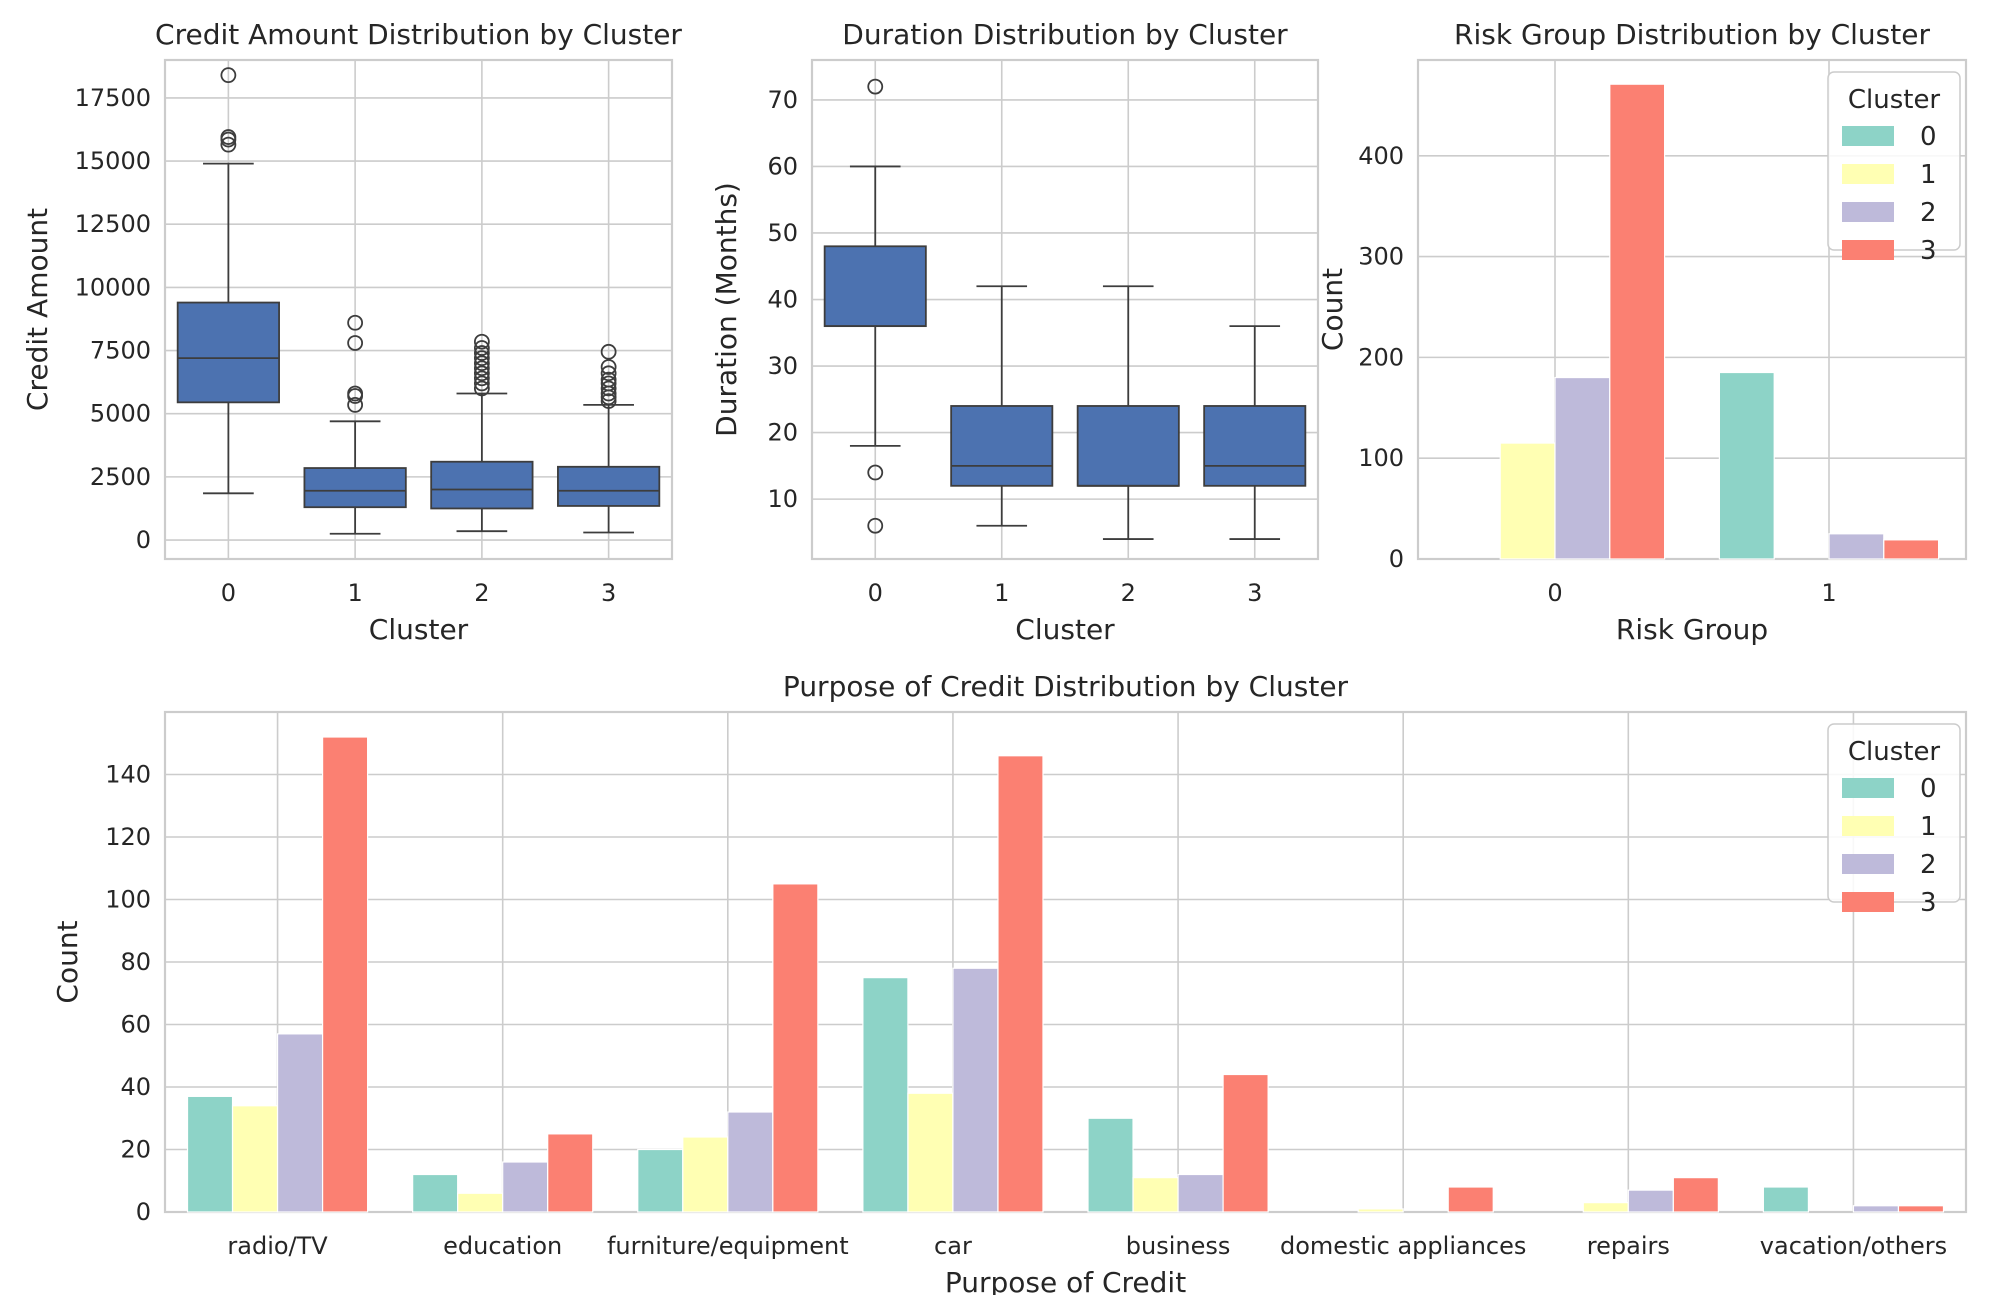 The height and width of the screenshot is (1295, 1995). I want to click on x-tick-label: furniture/equipment, so click(728, 1246).